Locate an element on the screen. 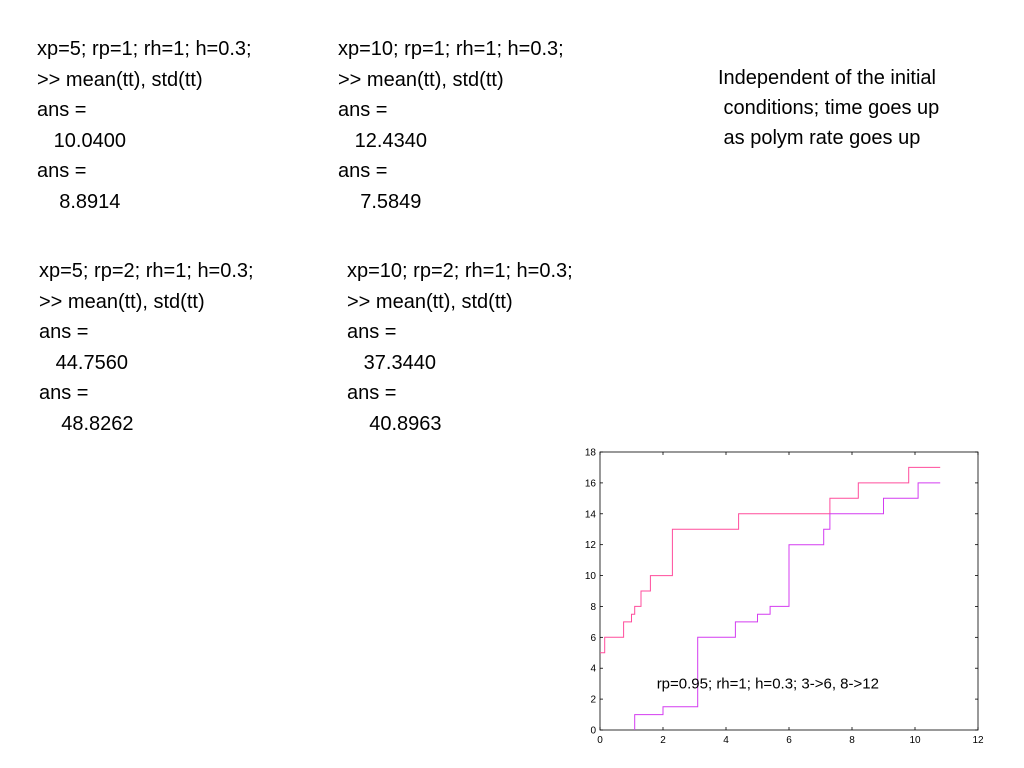 This screenshot has width=1024, height=768. chart-annotation: rp=0.95; rh=1; h=0.3; 3->6, 8->12 is located at coordinates (768, 683).